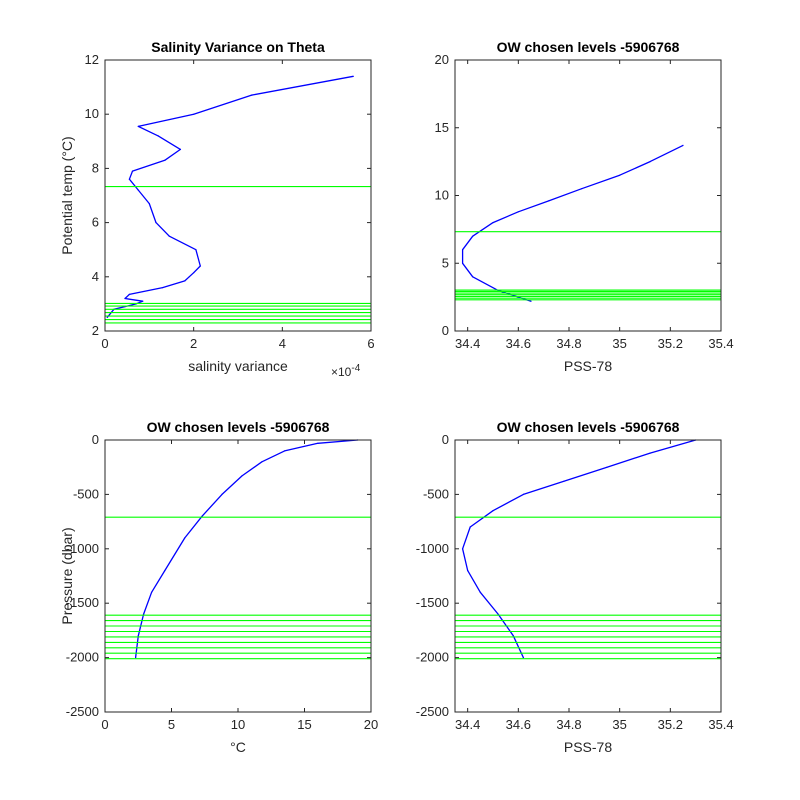  I want to click on y-axis-label: Pressure (dbar), so click(67, 575).